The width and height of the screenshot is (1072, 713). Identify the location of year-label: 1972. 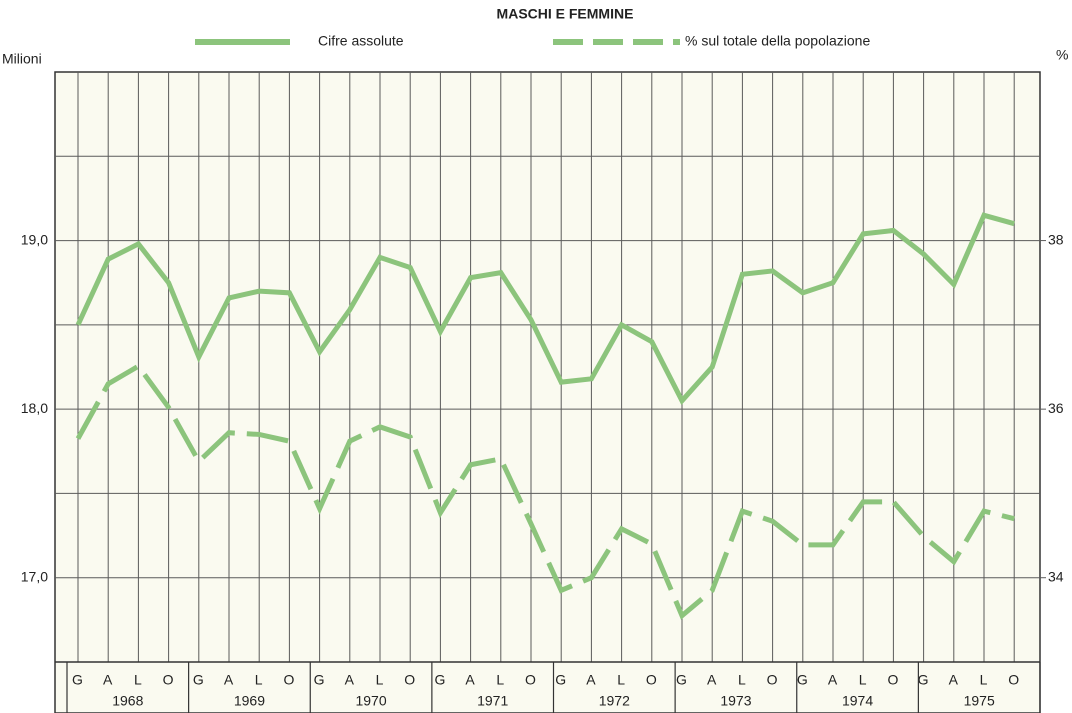
(614, 701).